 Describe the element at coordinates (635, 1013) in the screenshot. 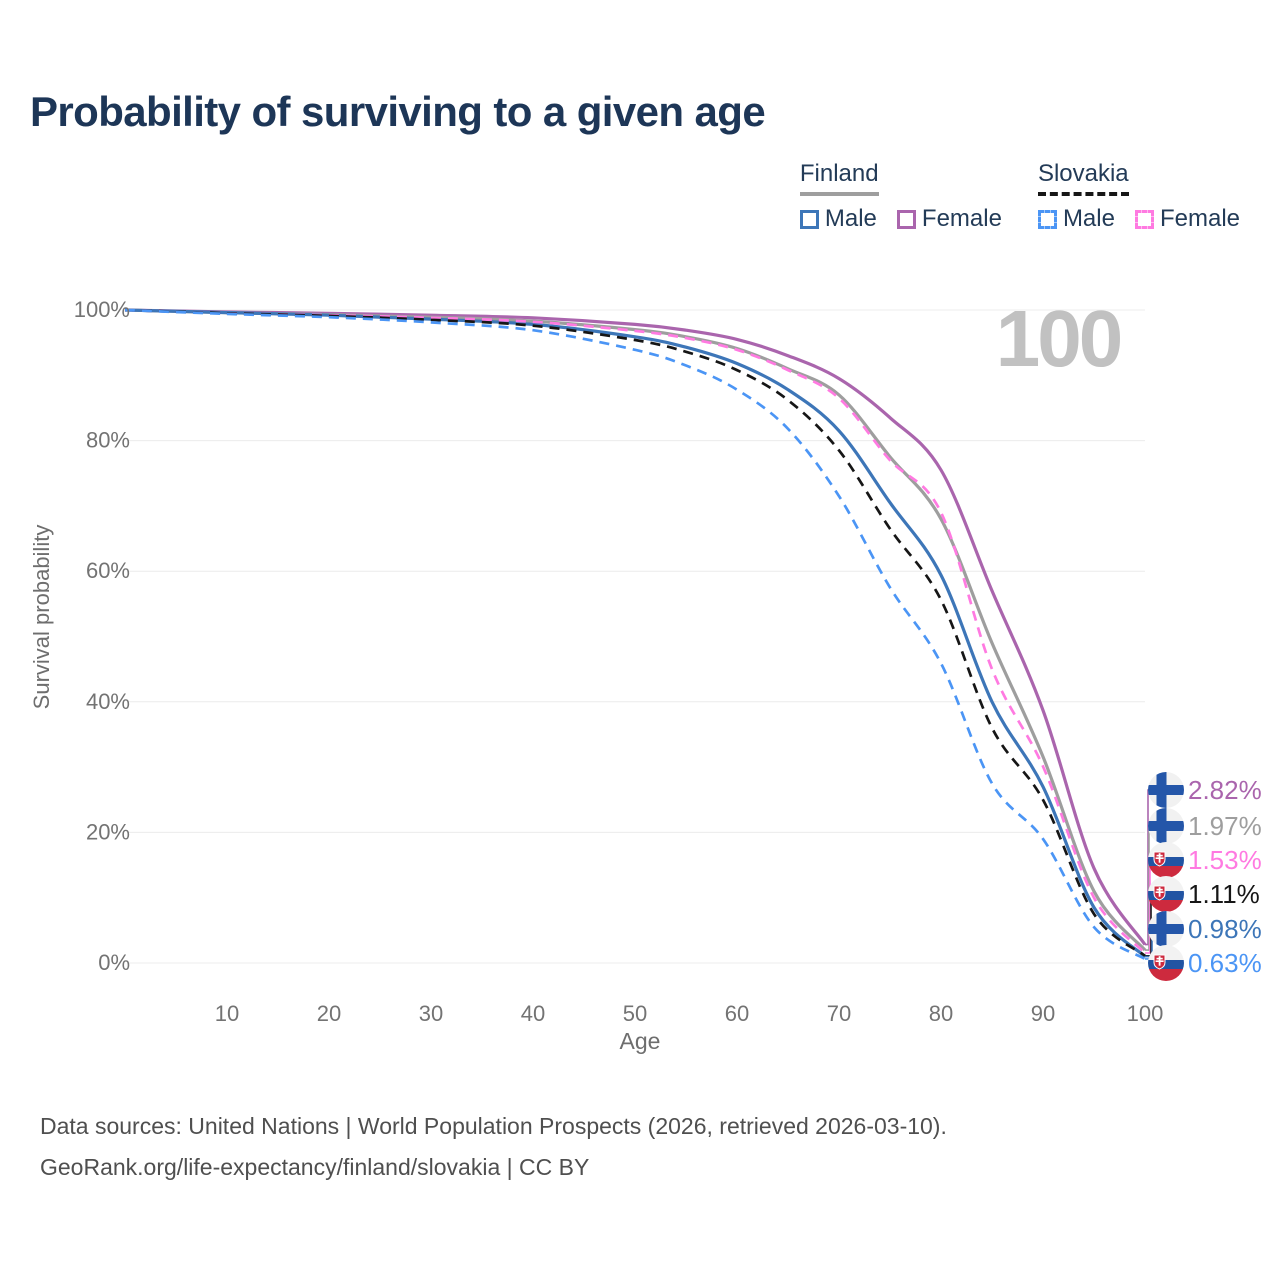

I see `x-tick-label: 50` at that location.